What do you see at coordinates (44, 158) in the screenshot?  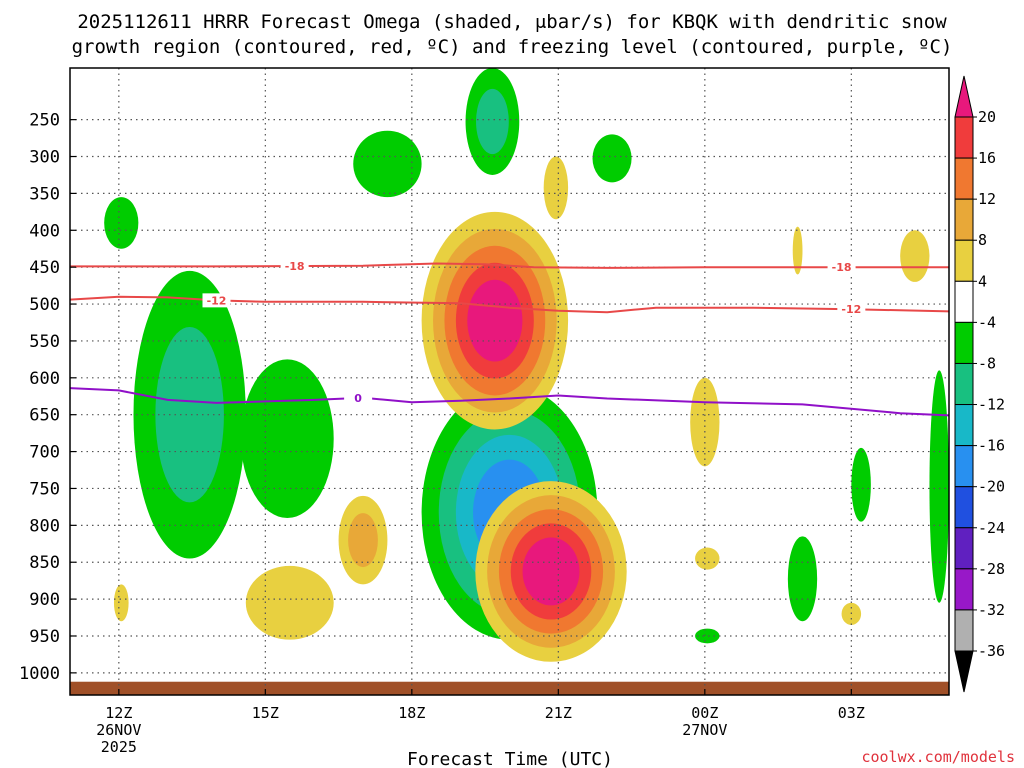 I see `y-tick-label-300: 300` at bounding box center [44, 158].